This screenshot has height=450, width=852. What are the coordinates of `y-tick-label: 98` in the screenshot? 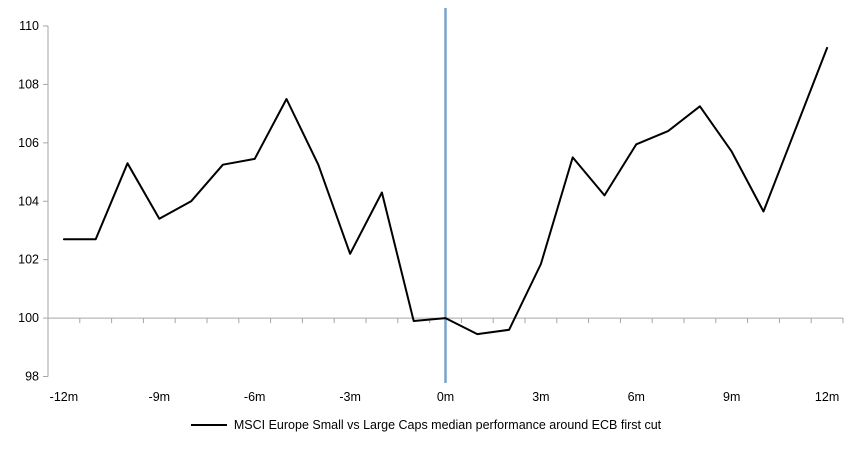 It's located at (32, 377).